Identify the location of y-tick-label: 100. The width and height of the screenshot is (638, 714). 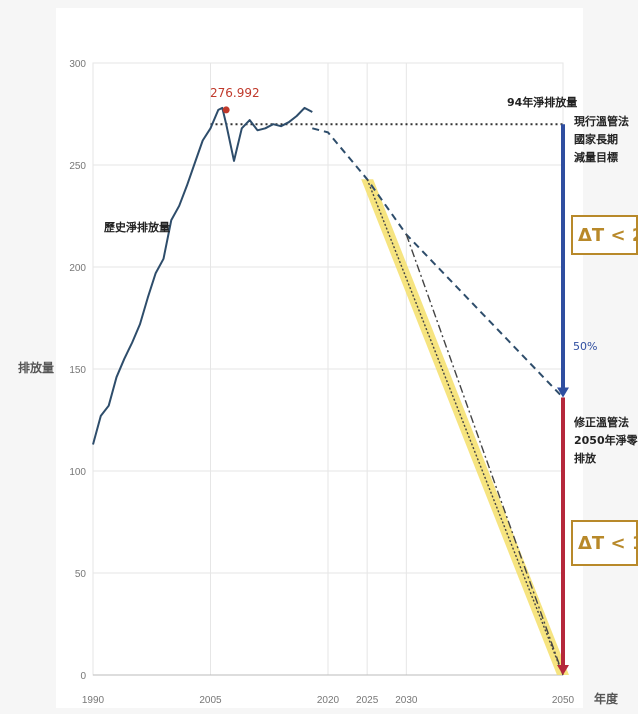
(77, 472).